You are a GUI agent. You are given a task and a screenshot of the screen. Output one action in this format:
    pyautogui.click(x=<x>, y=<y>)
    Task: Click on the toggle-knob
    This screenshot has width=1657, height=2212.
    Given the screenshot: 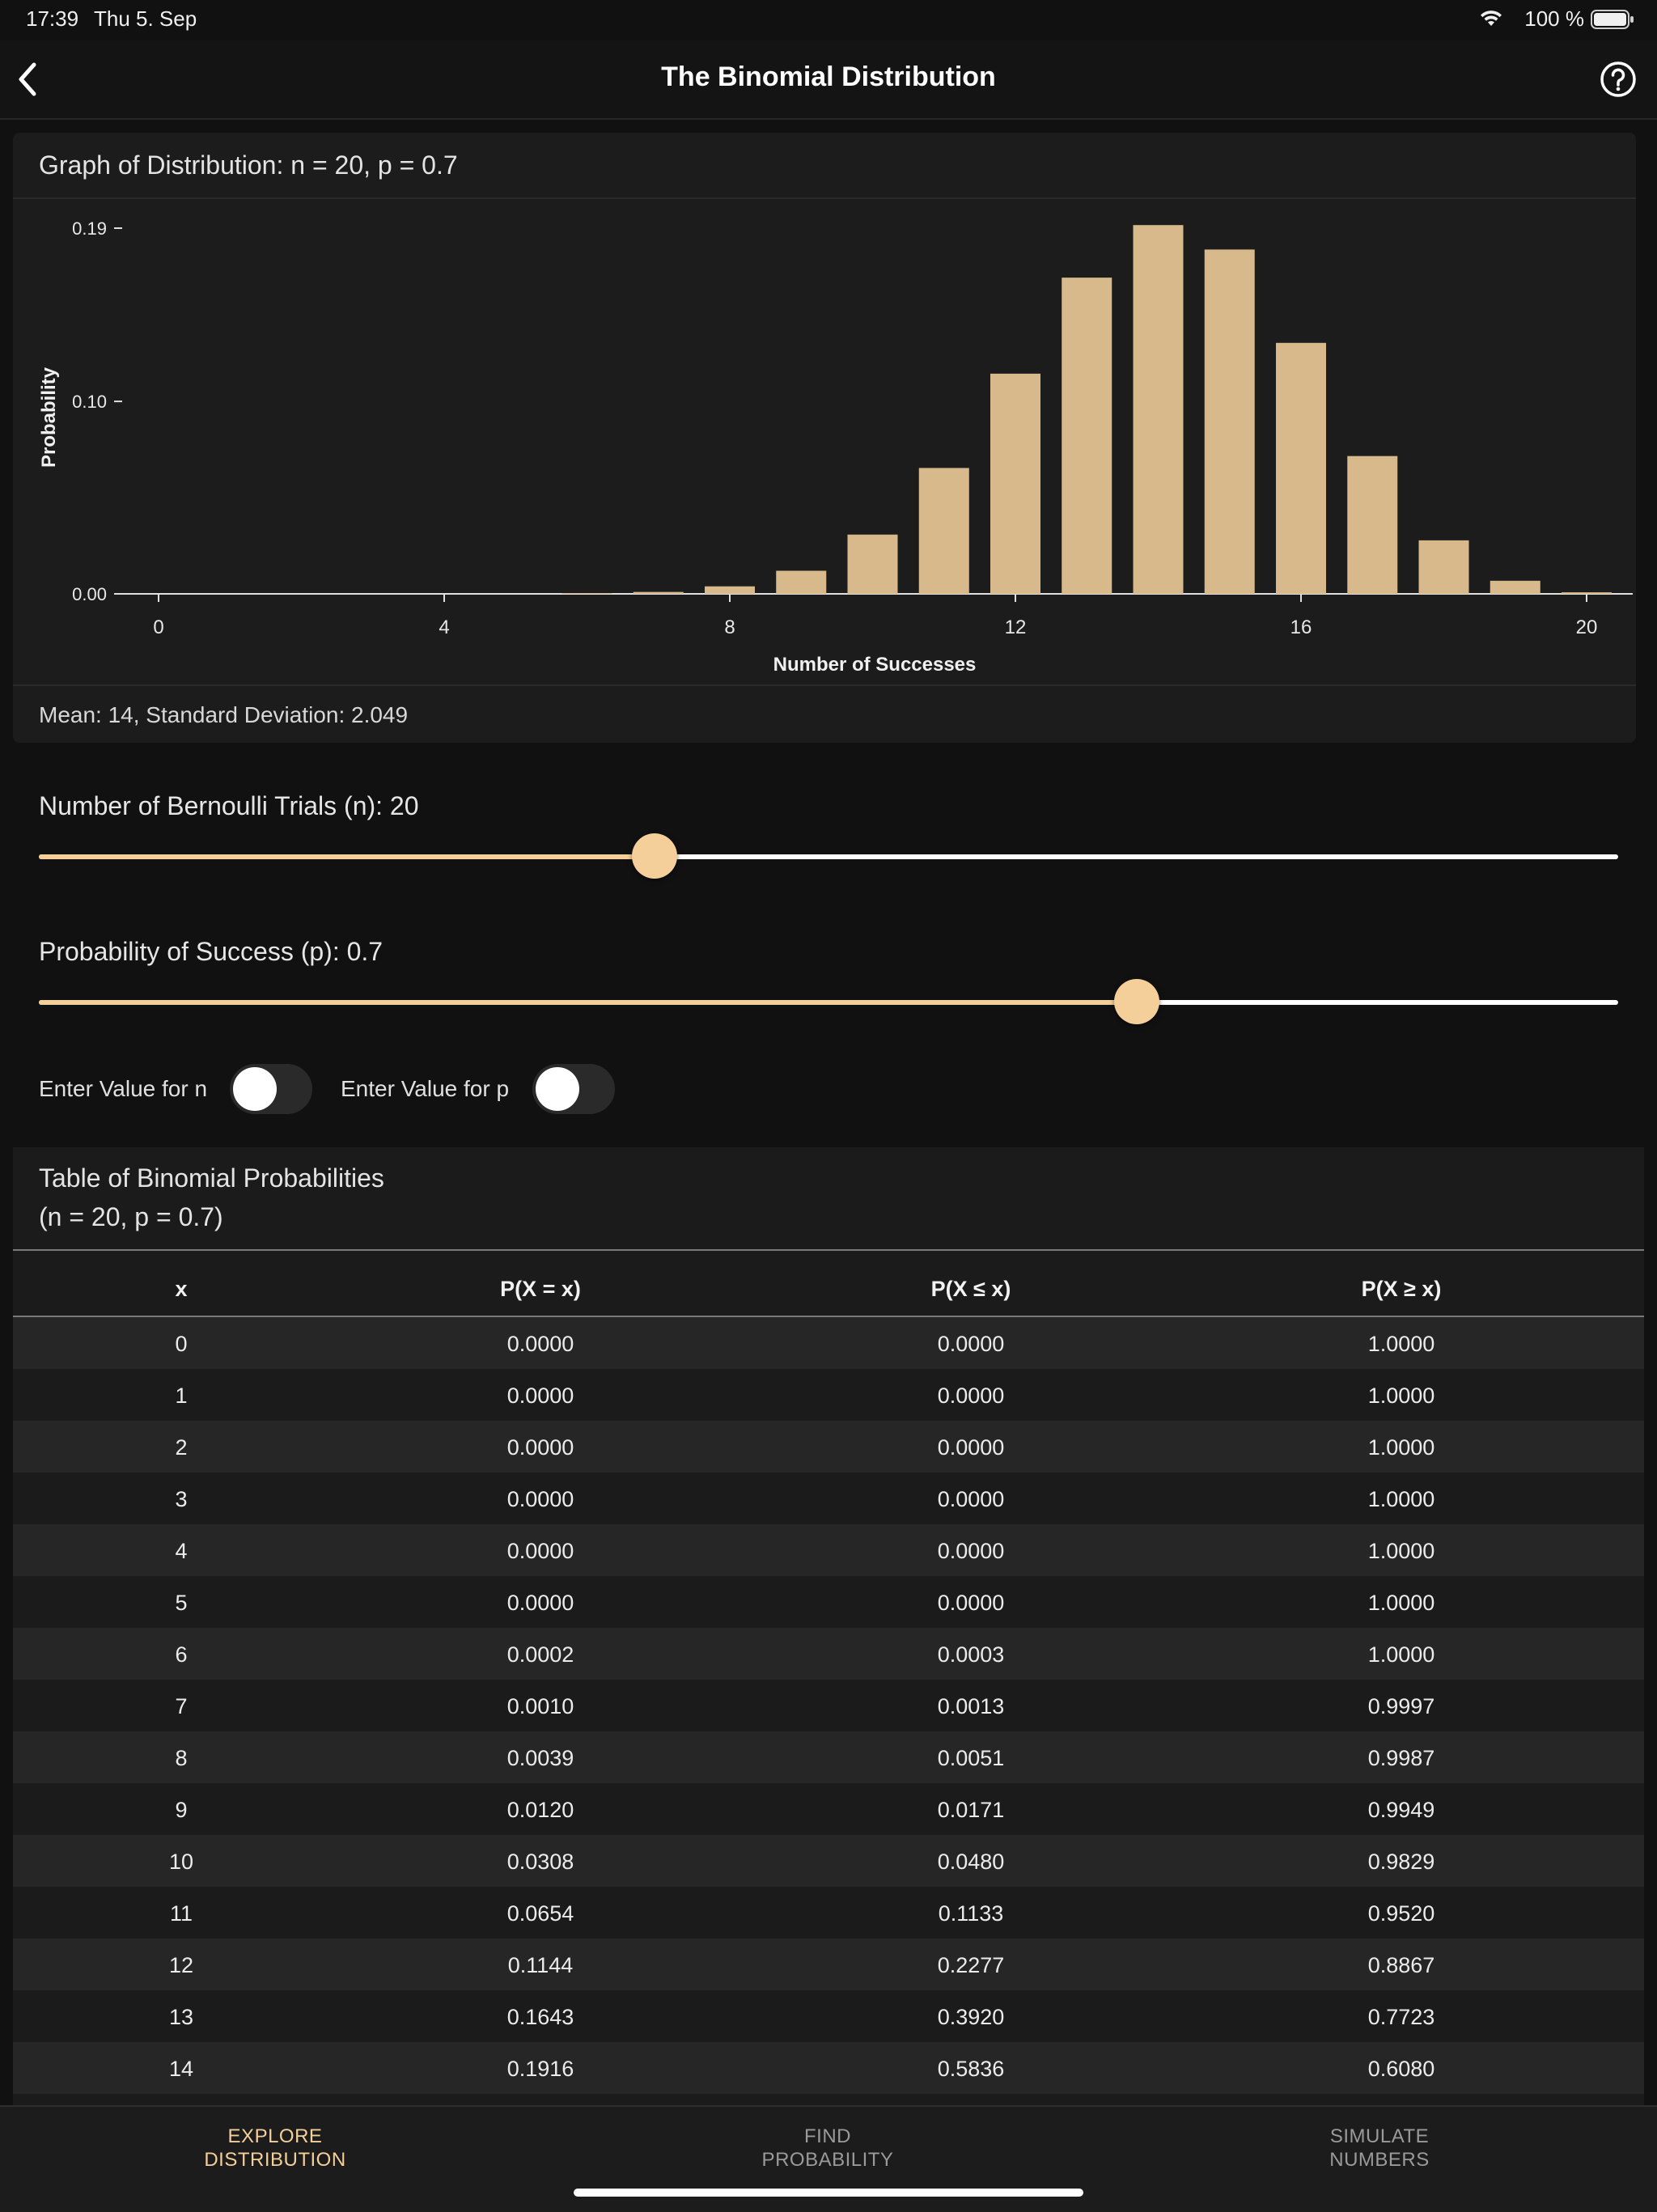 What is the action you would take?
    pyautogui.click(x=557, y=1089)
    